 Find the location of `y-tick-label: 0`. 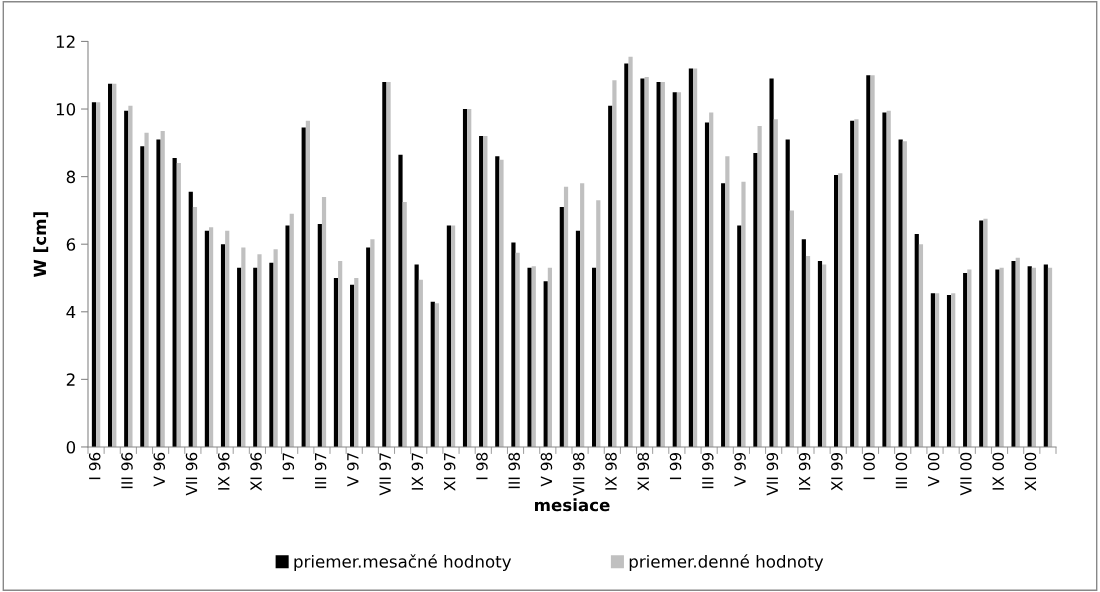

y-tick-label: 0 is located at coordinates (71, 447).